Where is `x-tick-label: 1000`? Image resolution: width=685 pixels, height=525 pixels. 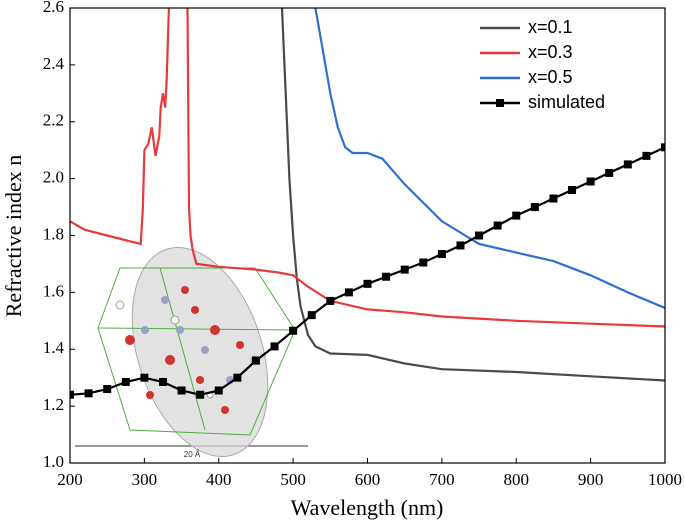
x-tick-label: 1000 is located at coordinates (665, 479).